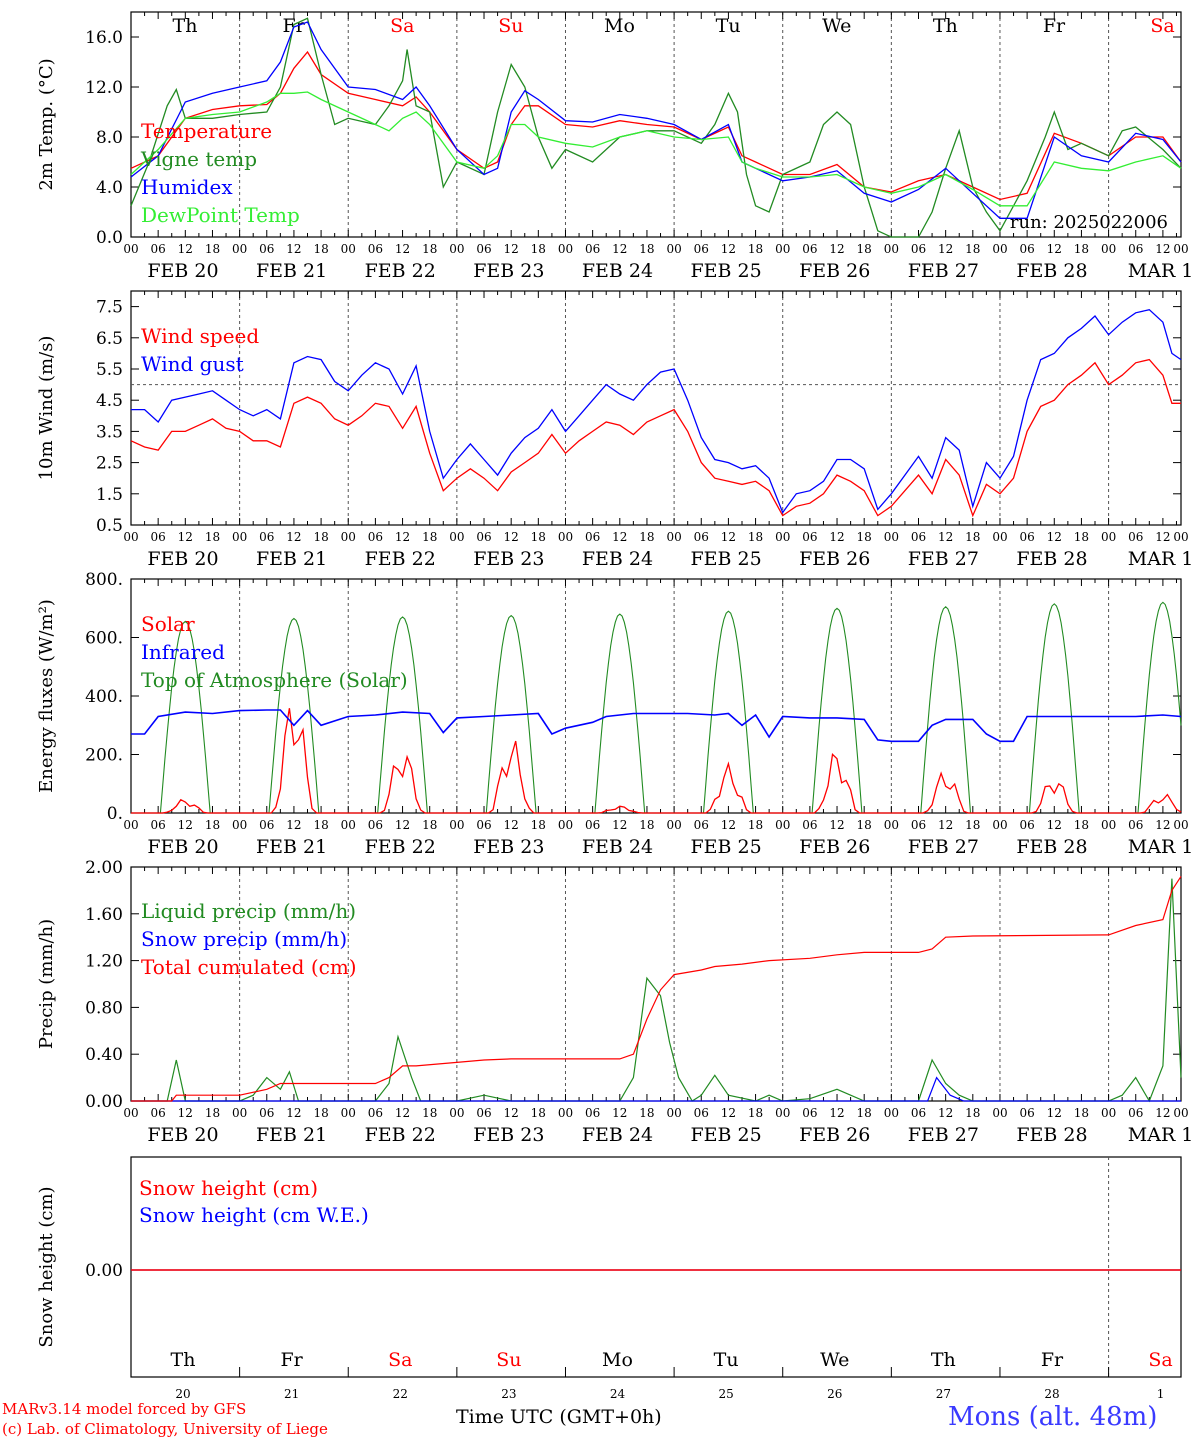 This screenshot has width=1194, height=1440. I want to click on legend-entry: Liquid precip (mm/h), so click(248, 911).